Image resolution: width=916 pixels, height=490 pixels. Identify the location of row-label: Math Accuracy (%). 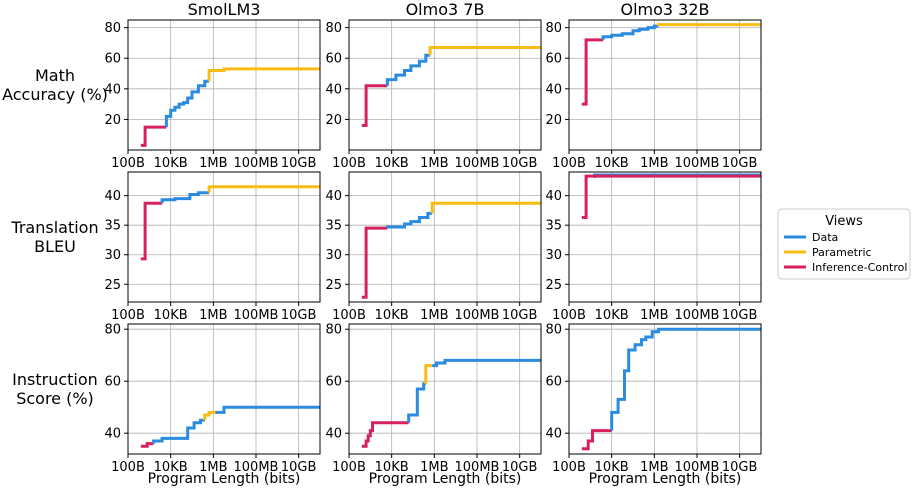
(55, 85).